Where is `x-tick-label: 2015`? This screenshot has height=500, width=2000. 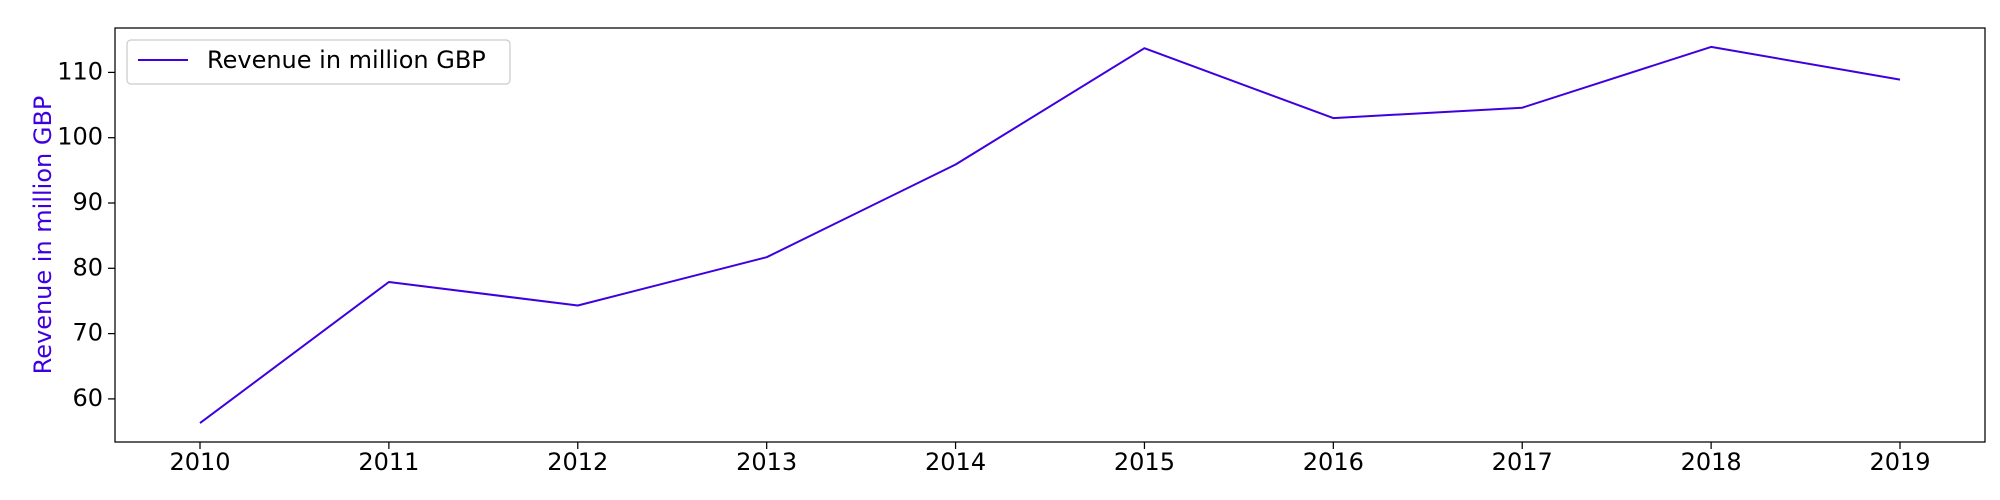 x-tick-label: 2015 is located at coordinates (1144, 462).